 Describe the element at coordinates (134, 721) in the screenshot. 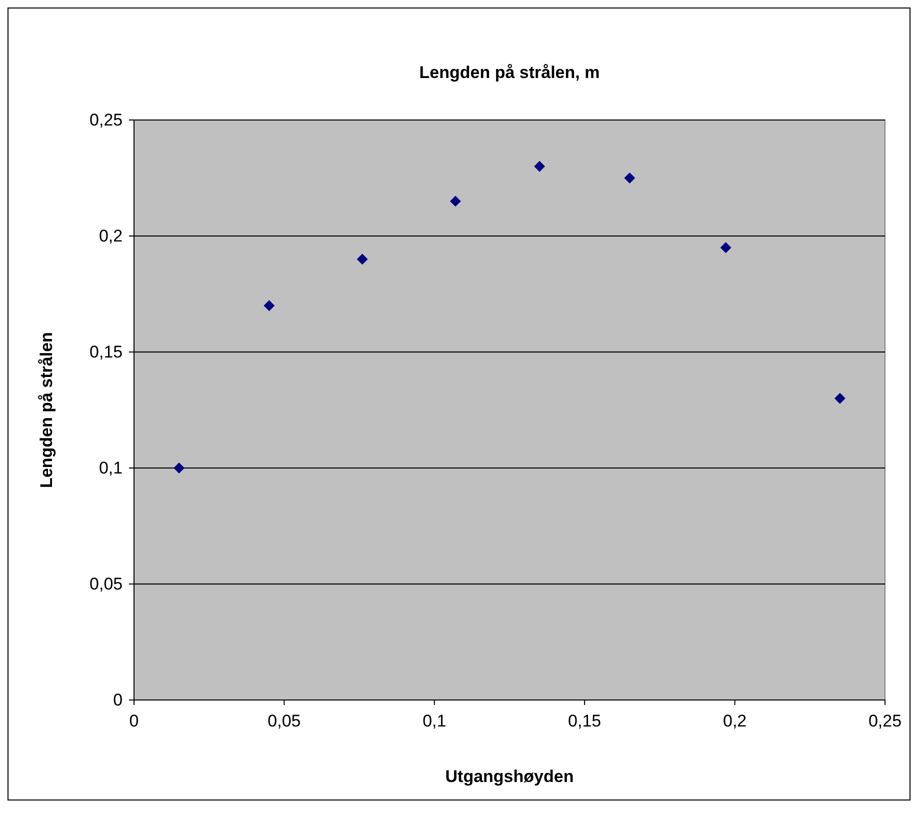

I see `x-tick-label: 0` at that location.